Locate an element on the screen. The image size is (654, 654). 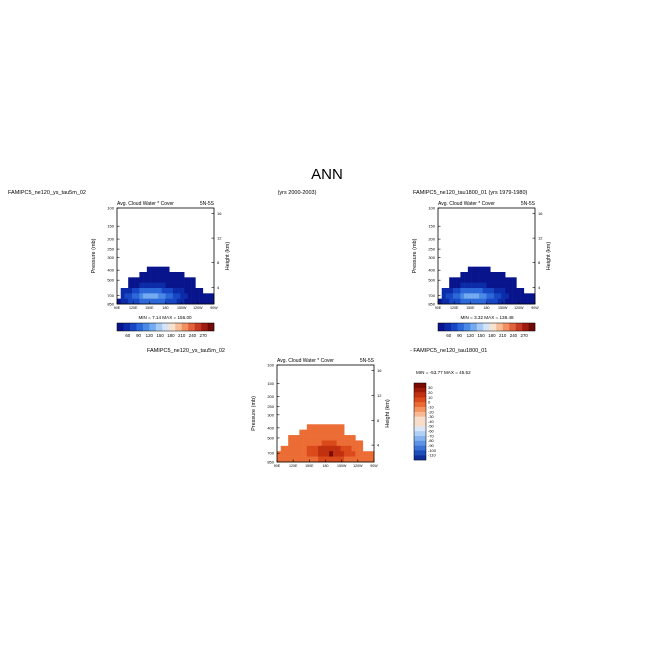
difference-ylabel-right: Height (km) is located at coordinates (388, 413).